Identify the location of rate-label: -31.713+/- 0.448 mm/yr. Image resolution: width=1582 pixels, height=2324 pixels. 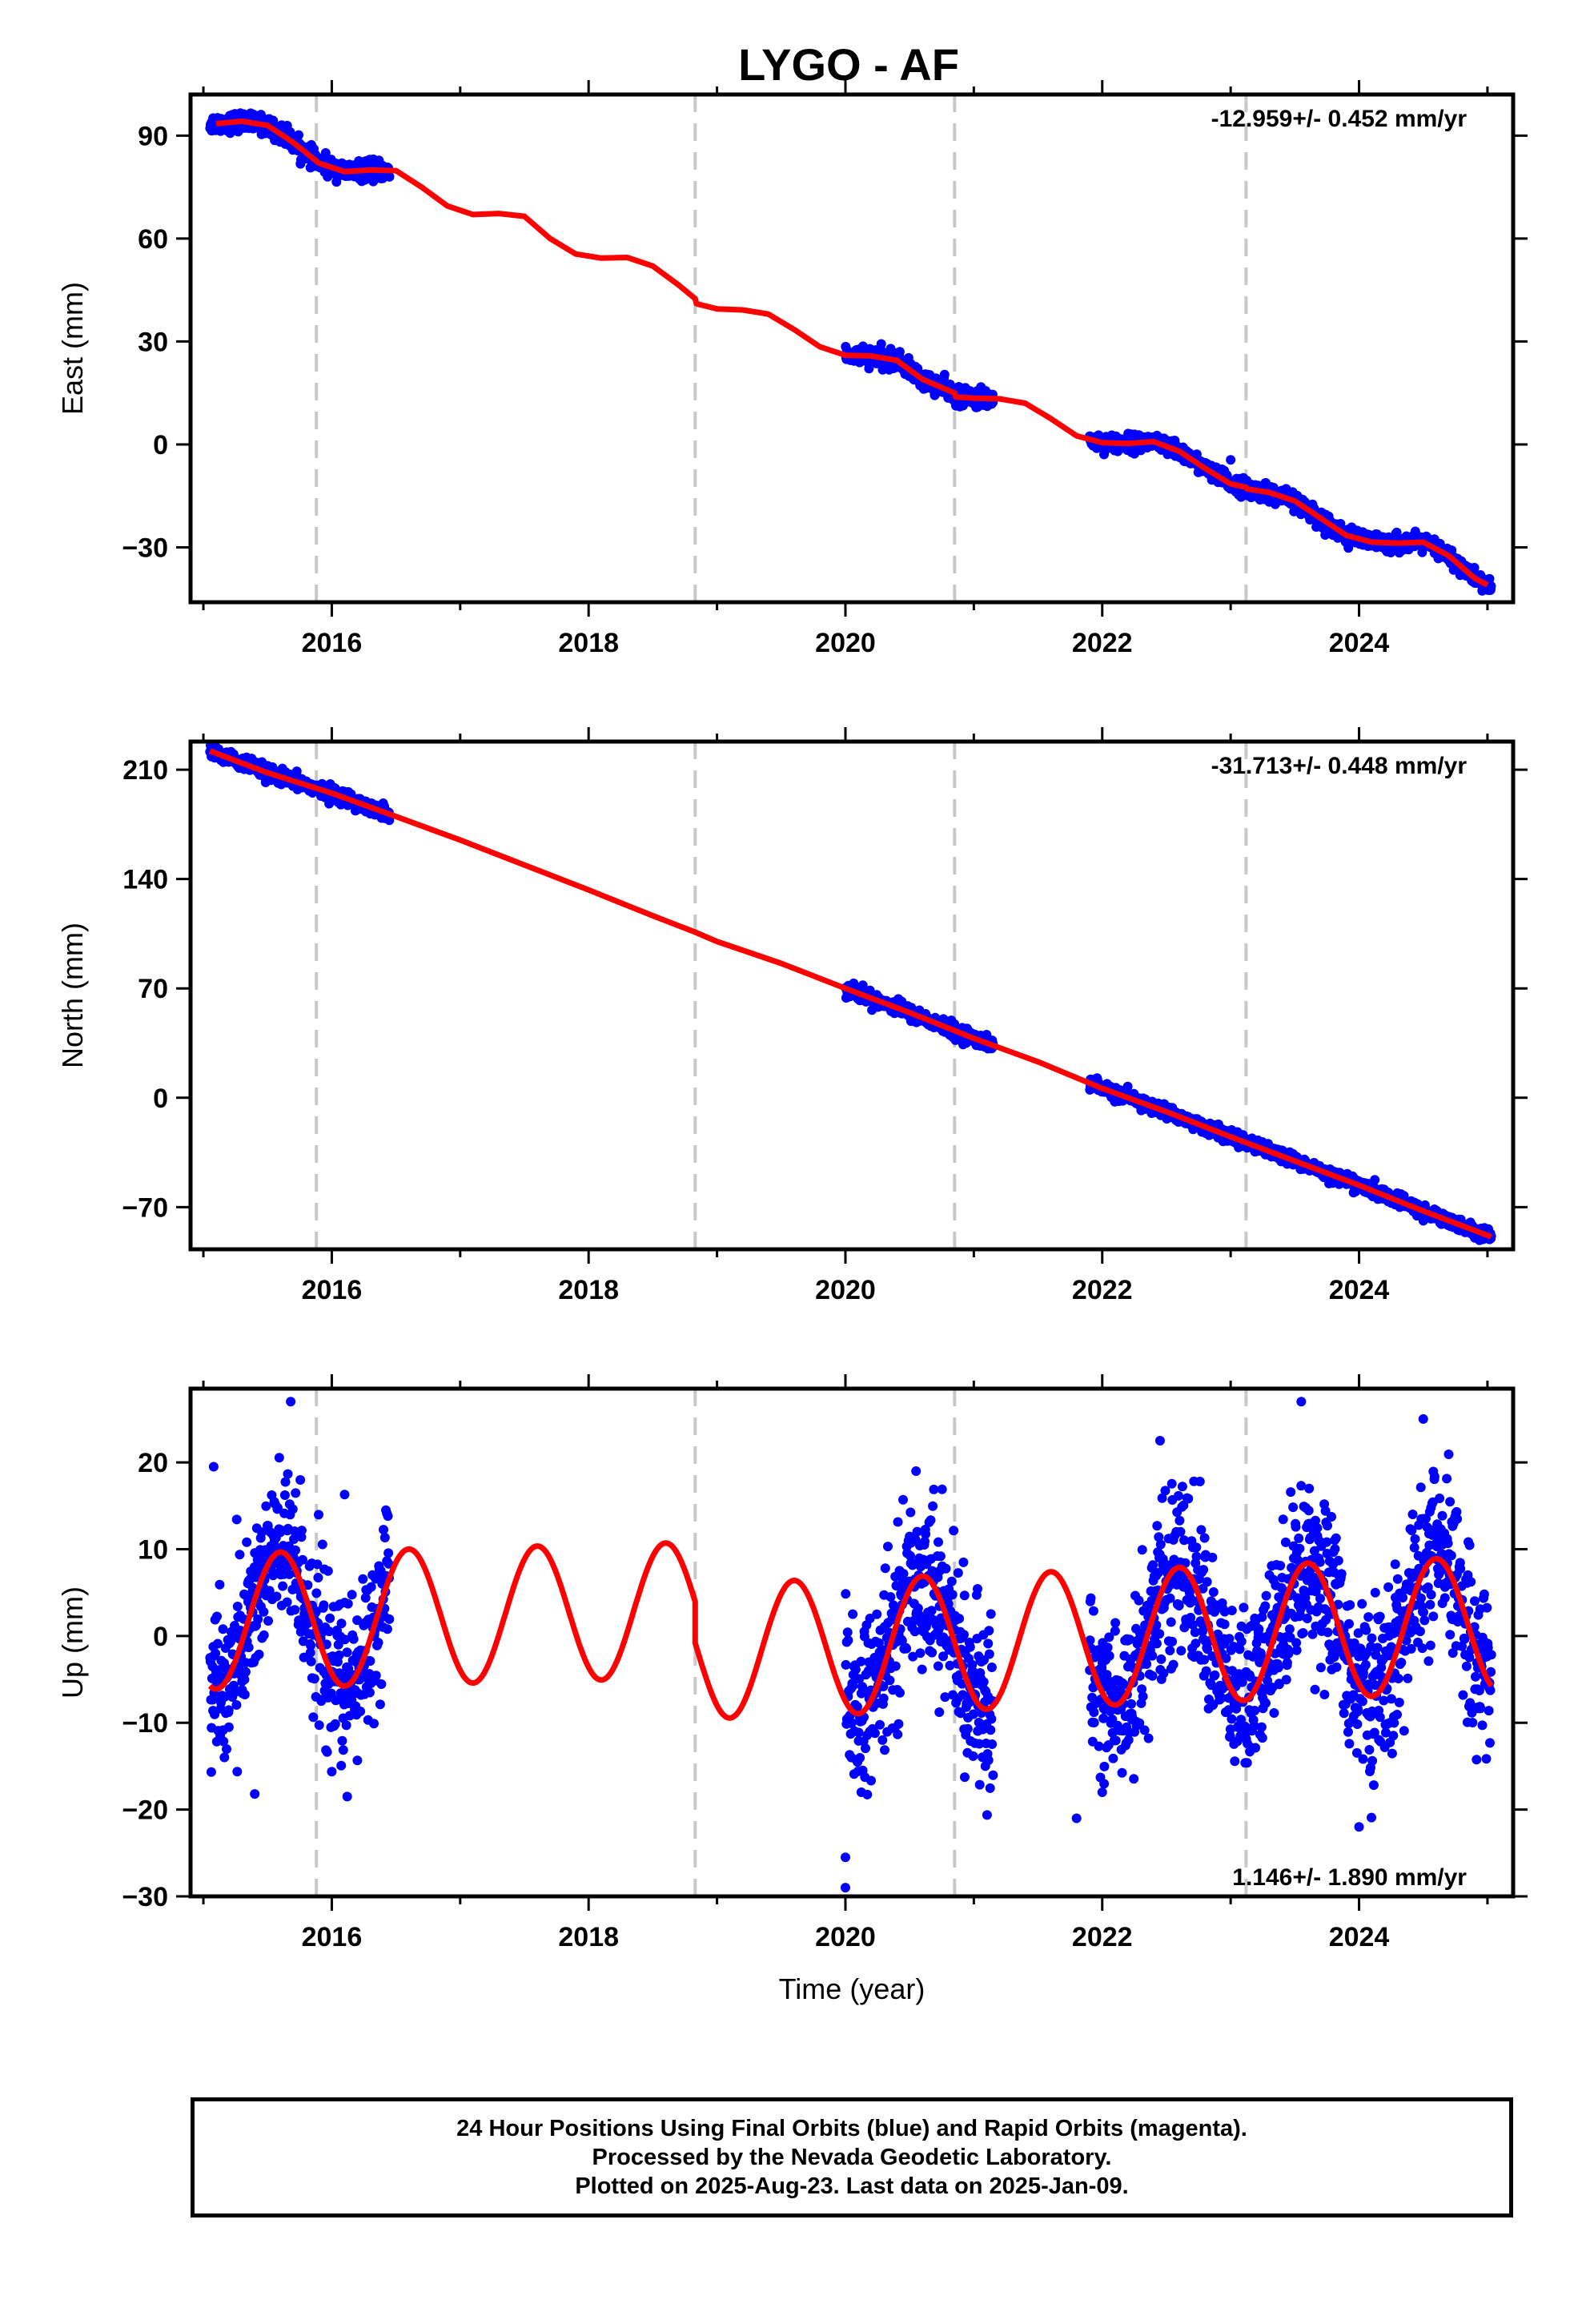
(1339, 766).